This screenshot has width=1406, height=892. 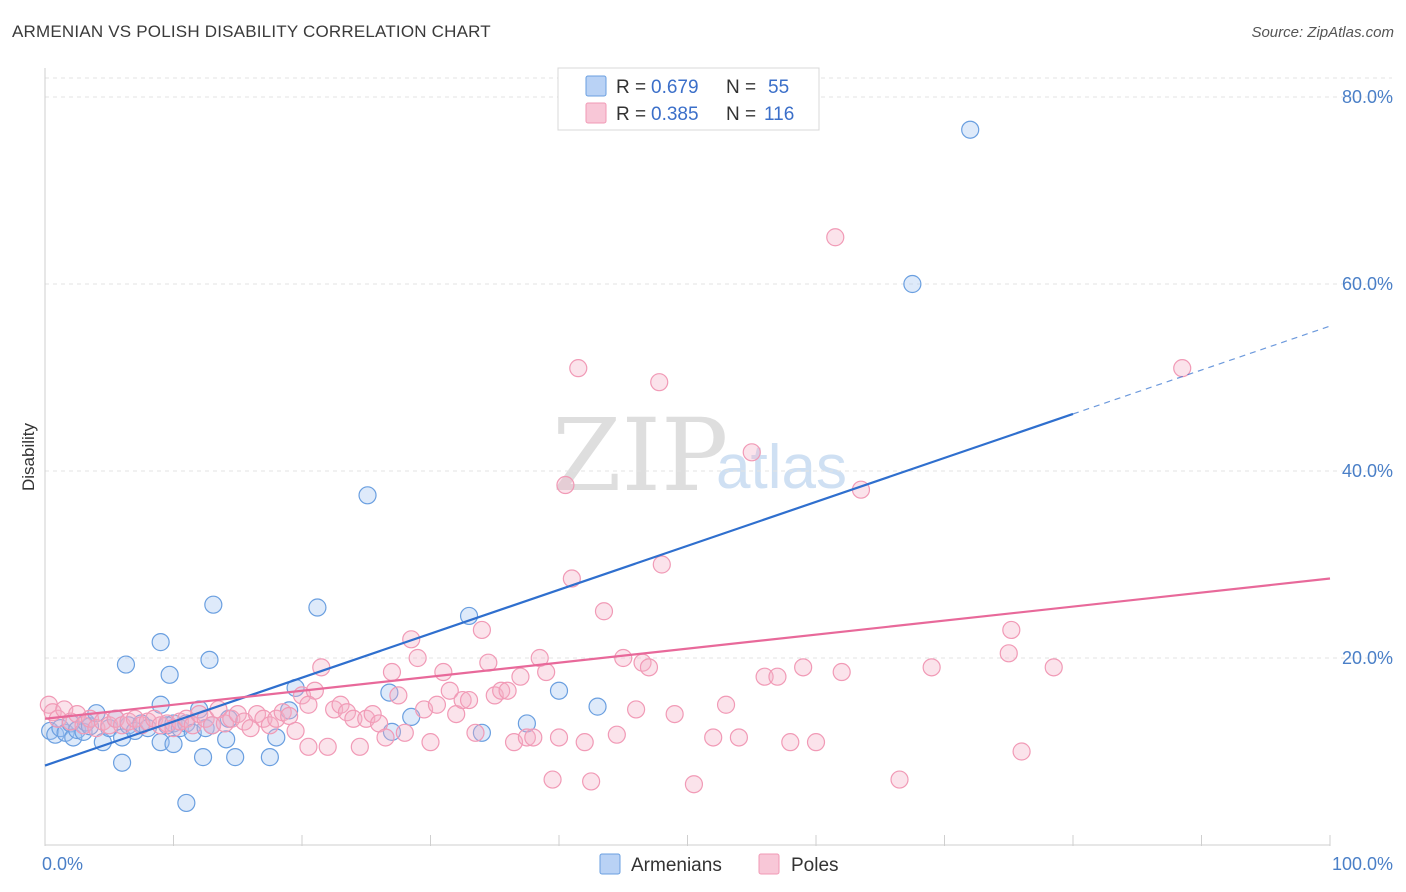 I want to click on y-tick-label: 40.0%, so click(x=1367, y=471).